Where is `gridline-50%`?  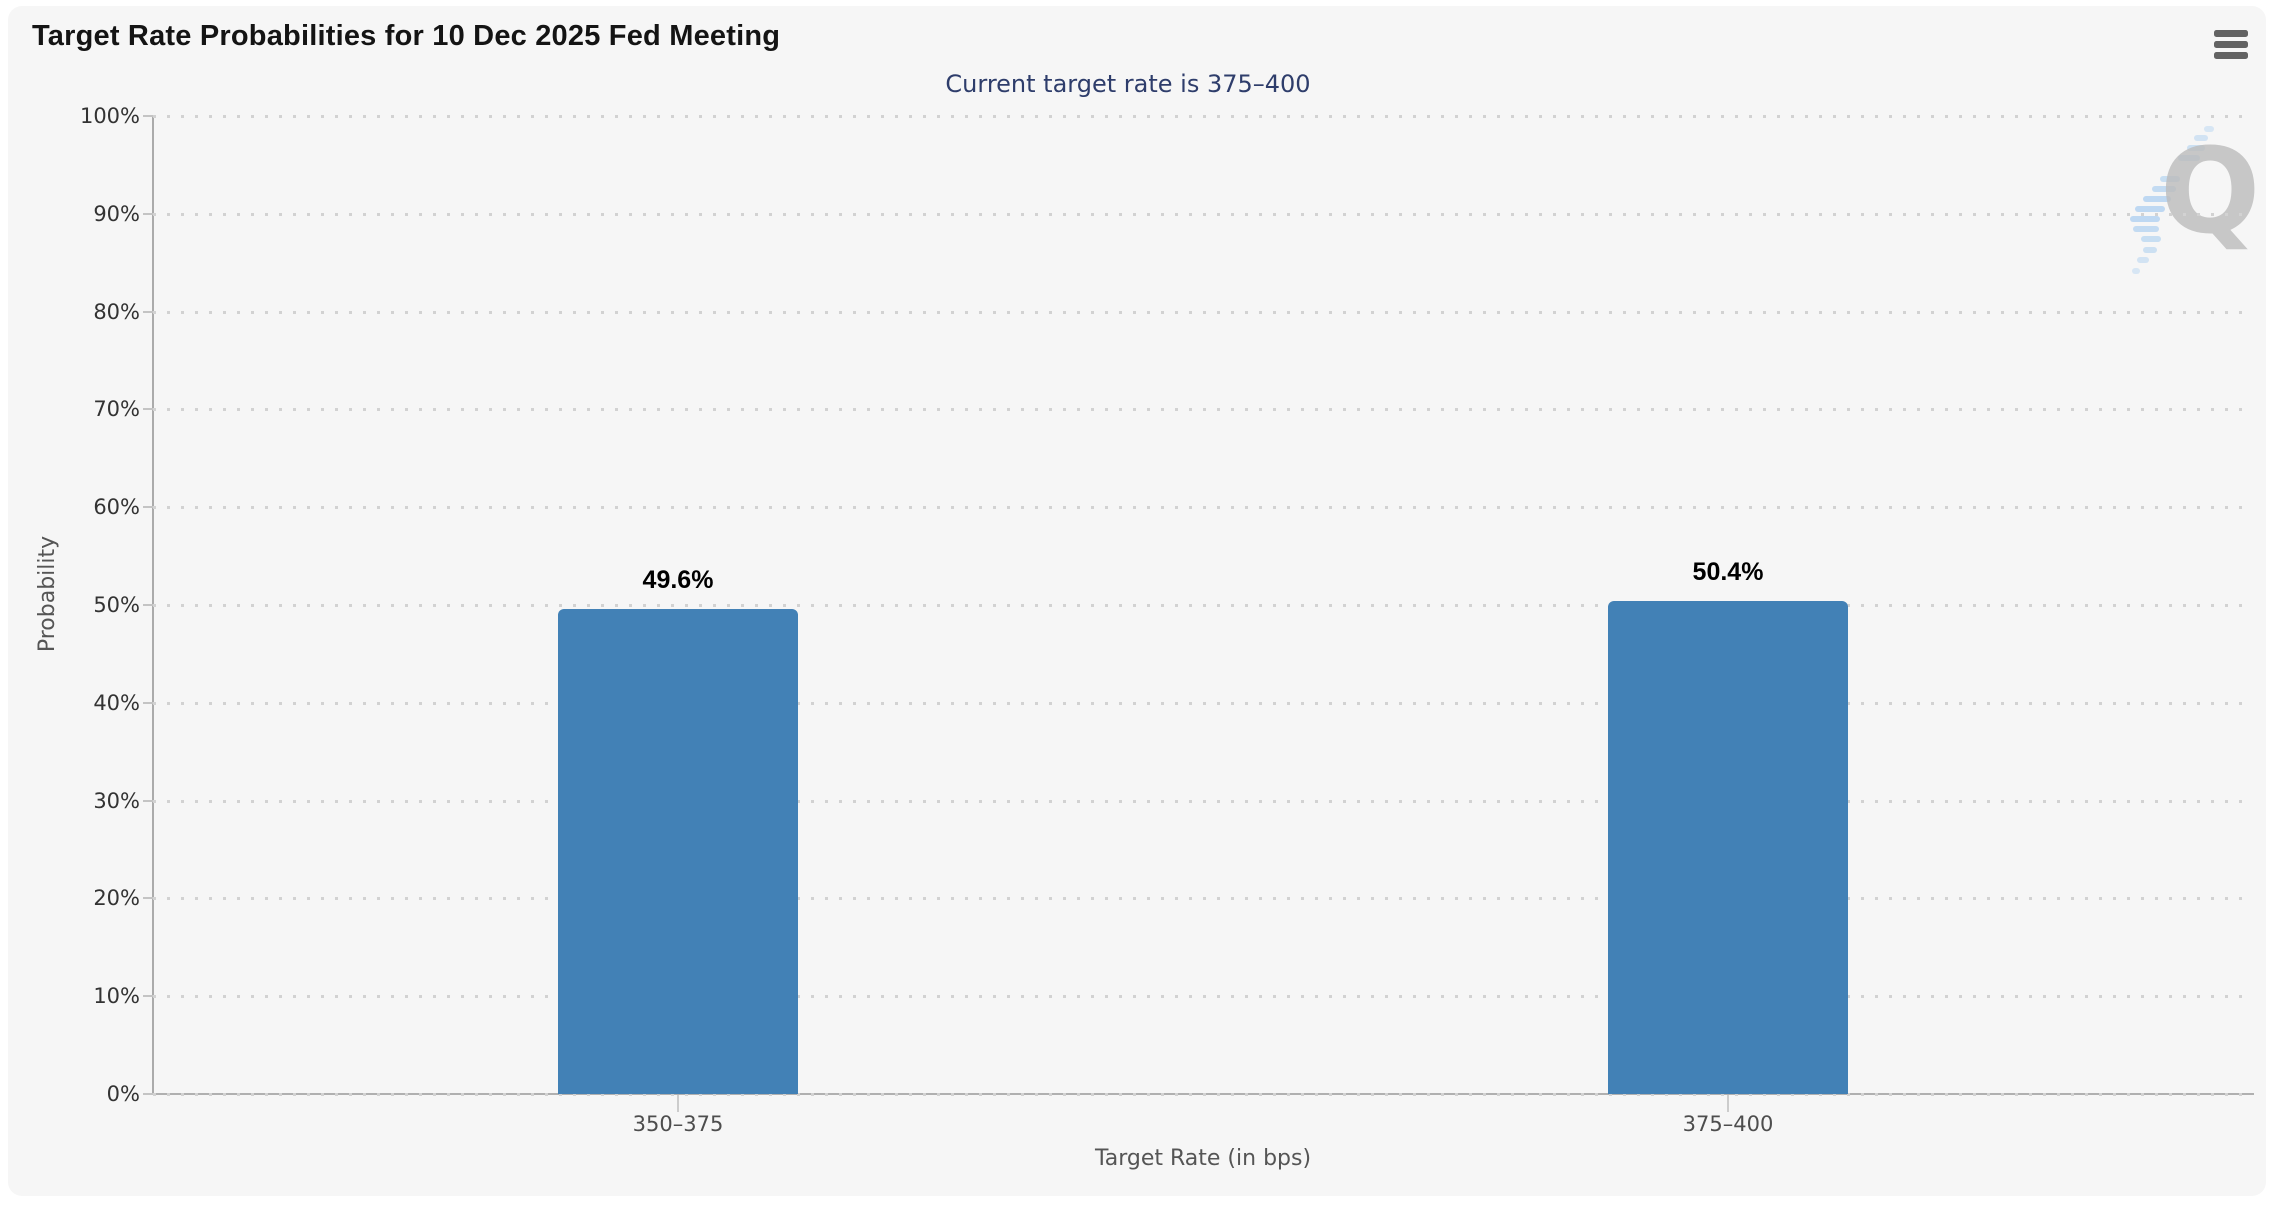
gridline-50% is located at coordinates (1203, 605).